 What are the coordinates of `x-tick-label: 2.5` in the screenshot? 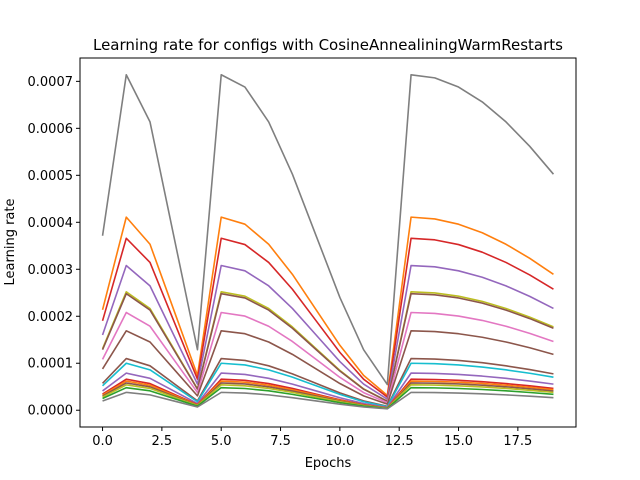 It's located at (162, 441).